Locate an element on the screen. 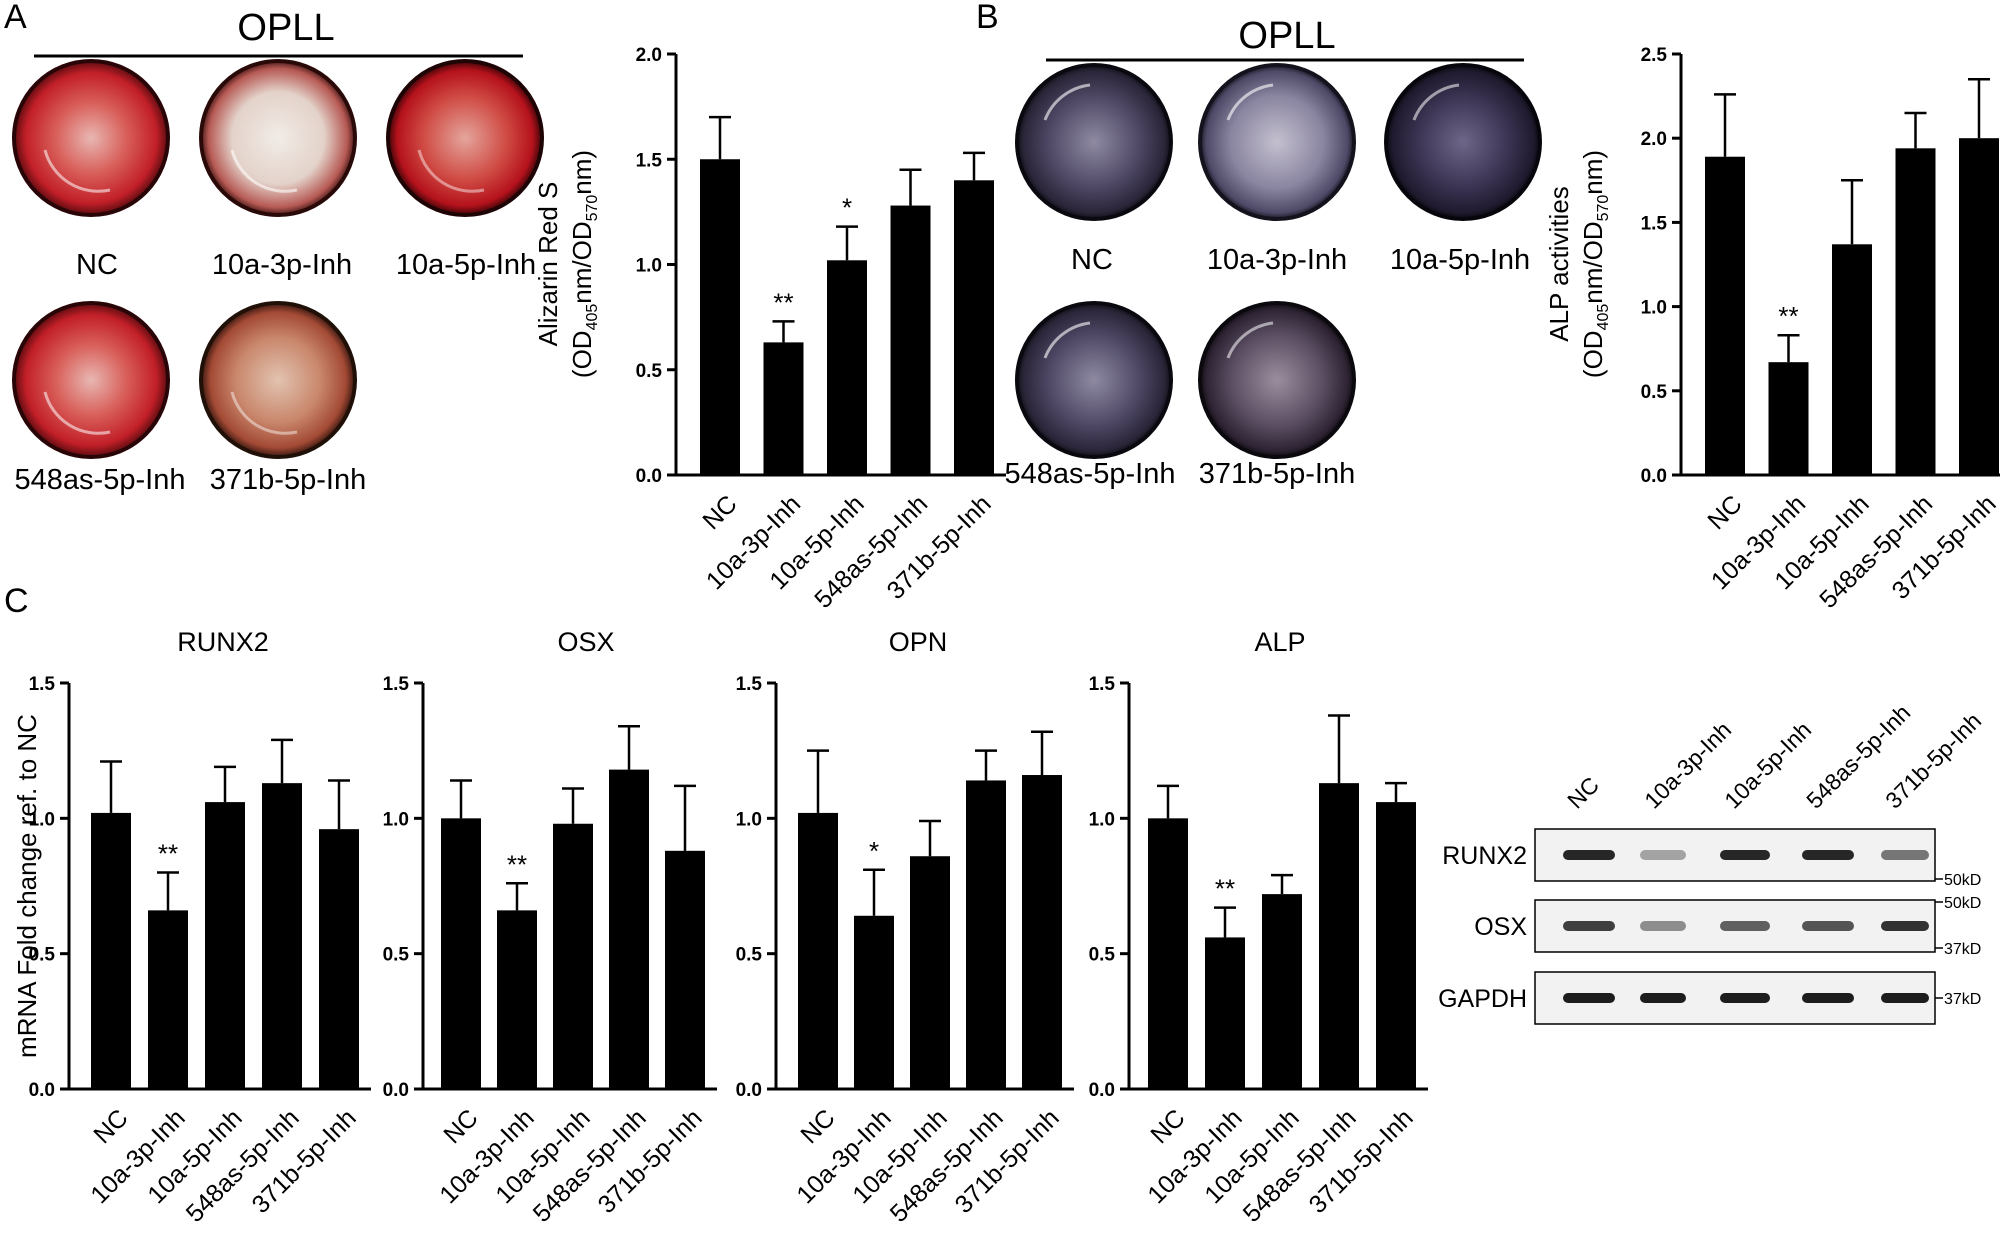  shared-y-axis-label: mRNA Fold change ref. to NC is located at coordinates (27, 886).